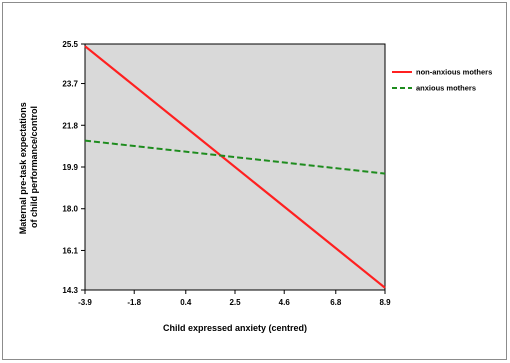 Image resolution: width=510 pixels, height=363 pixels. Describe the element at coordinates (454, 72) in the screenshot. I see `legend-label-non-anxious: non-anxious mothers` at that location.